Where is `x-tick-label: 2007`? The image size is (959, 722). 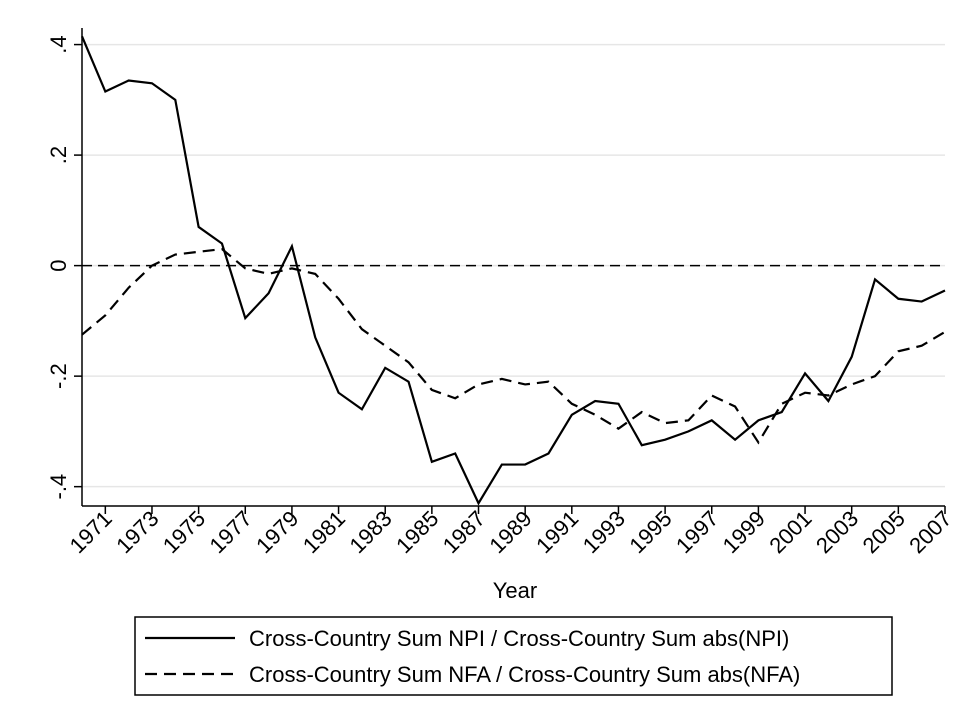
x-tick-label: 2007 is located at coordinates (930, 532).